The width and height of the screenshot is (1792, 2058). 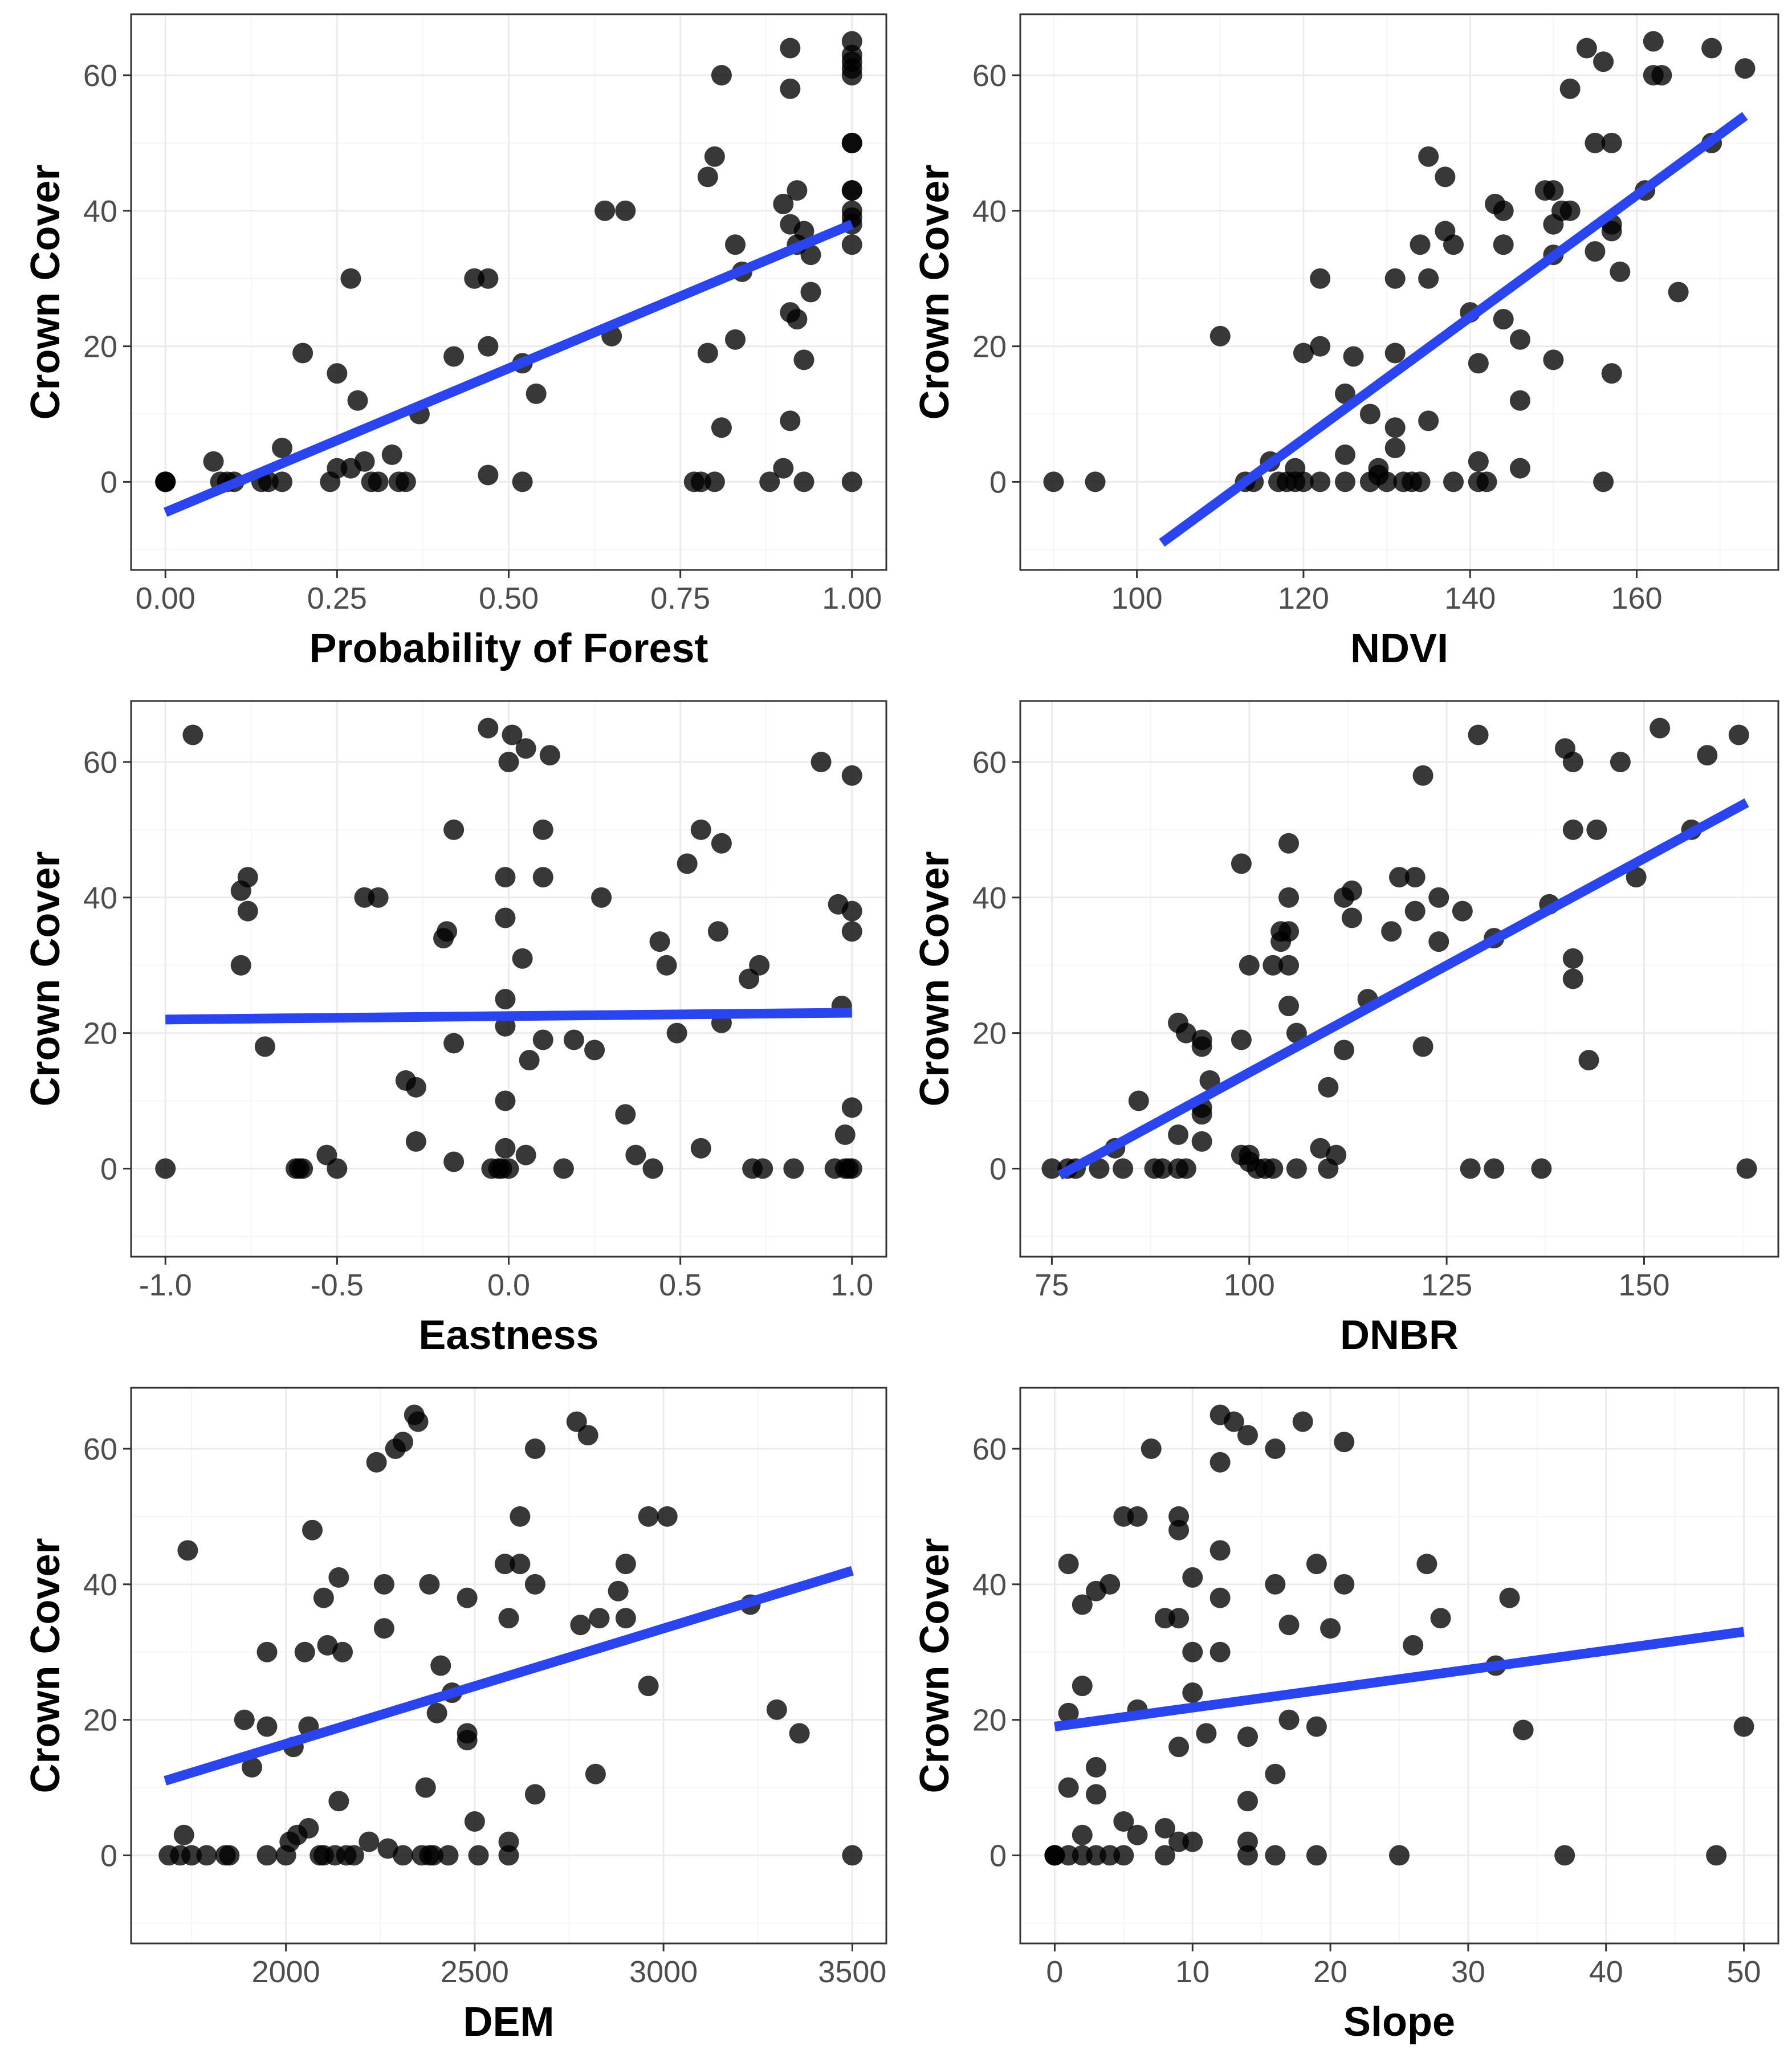 I want to click on x-tick-label: 3000, so click(x=663, y=1972).